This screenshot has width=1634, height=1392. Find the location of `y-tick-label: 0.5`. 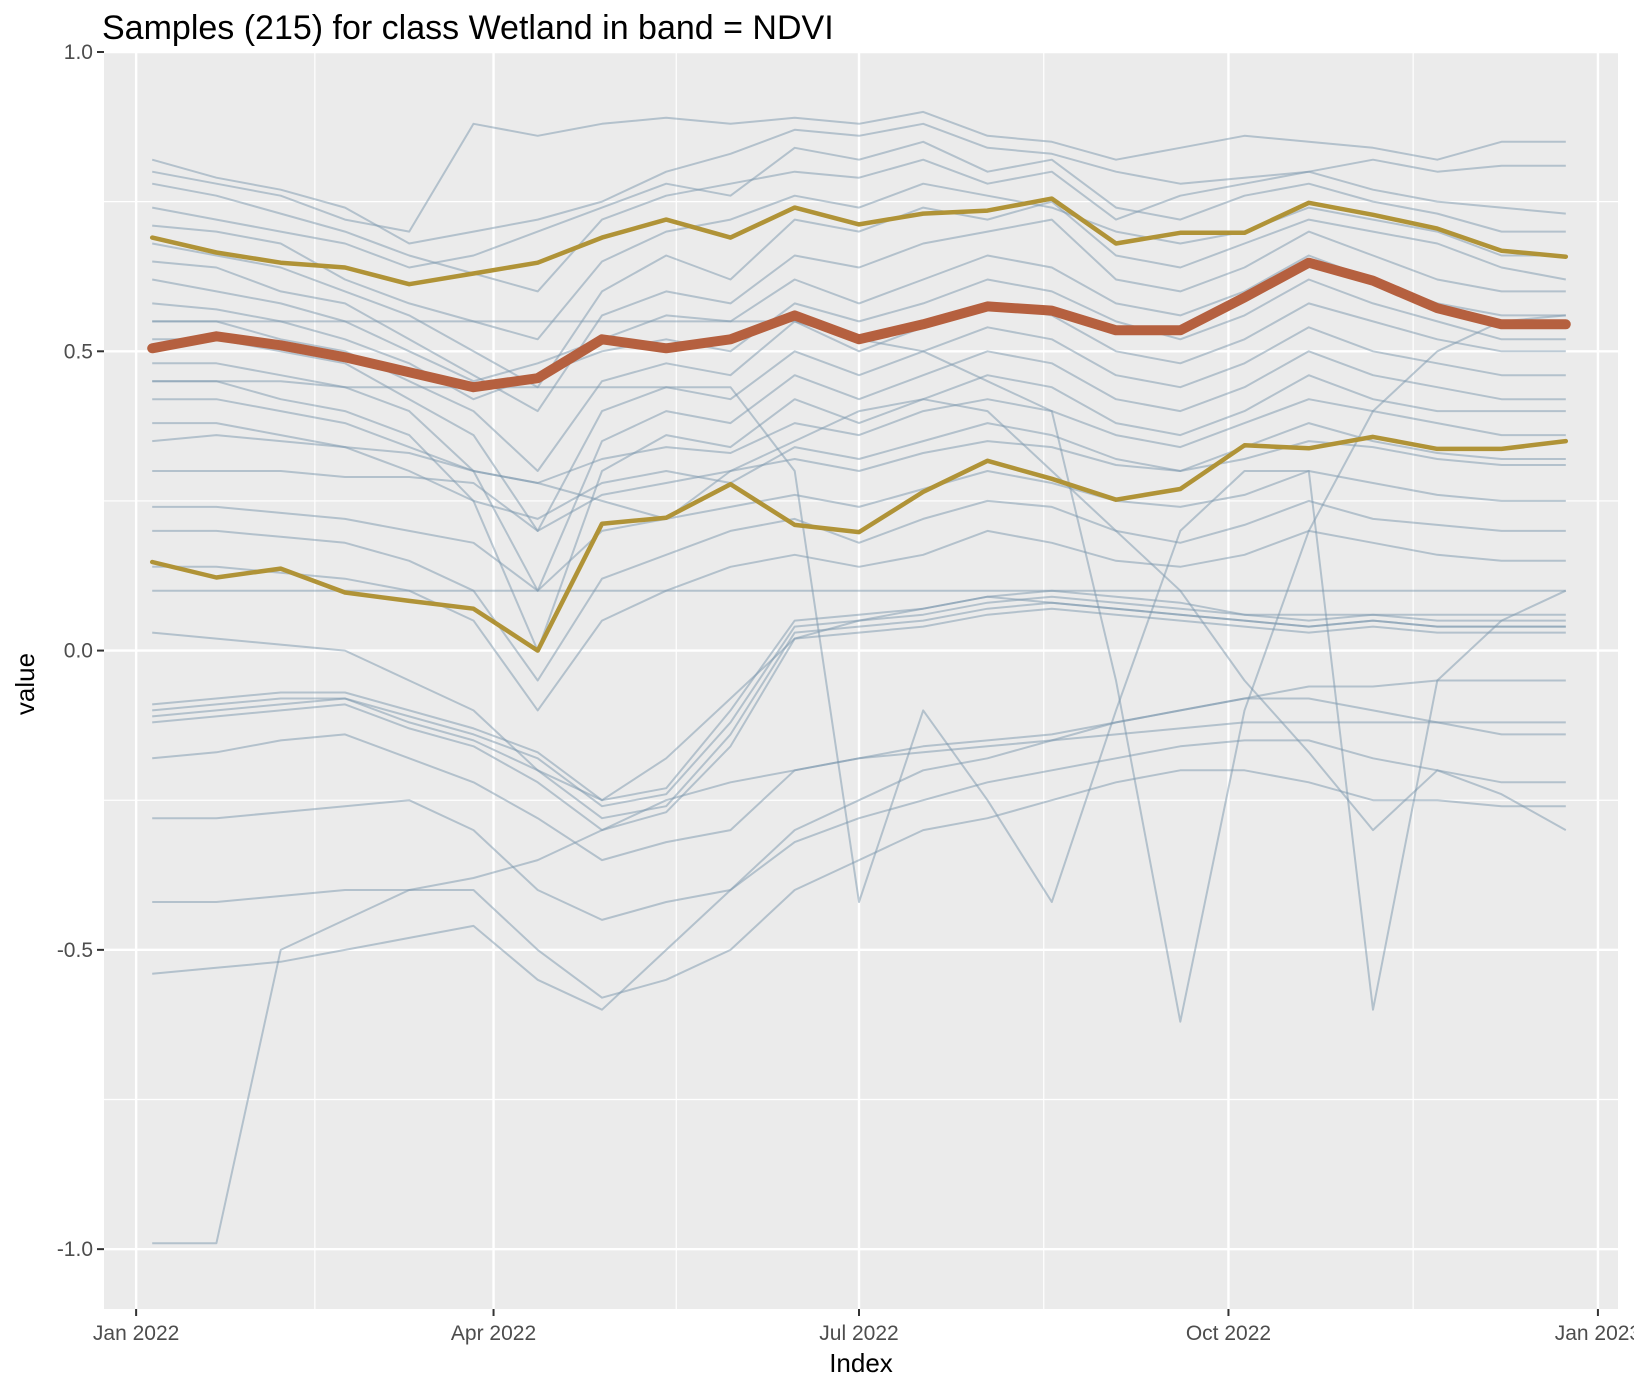

y-tick-label: 0.5 is located at coordinates (78, 351).